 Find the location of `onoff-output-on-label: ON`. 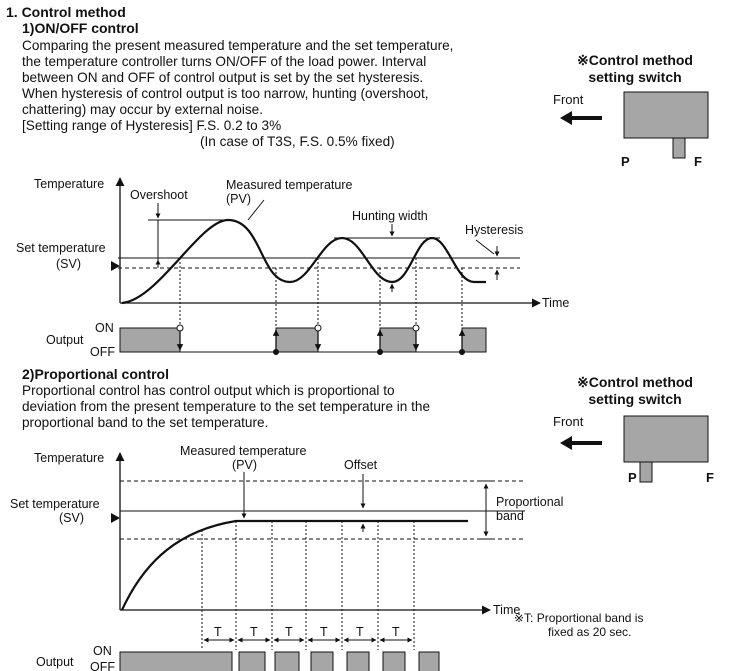

onoff-output-on-label: ON is located at coordinates (104, 328).